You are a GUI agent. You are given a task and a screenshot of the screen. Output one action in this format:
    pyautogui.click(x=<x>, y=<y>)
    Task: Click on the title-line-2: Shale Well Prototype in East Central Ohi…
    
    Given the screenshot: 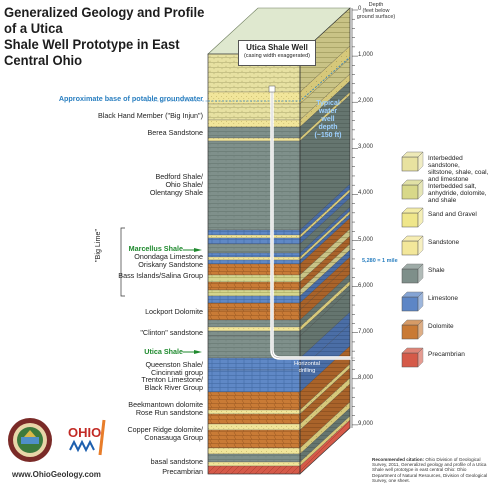 What is the action you would take?
    pyautogui.click(x=92, y=52)
    